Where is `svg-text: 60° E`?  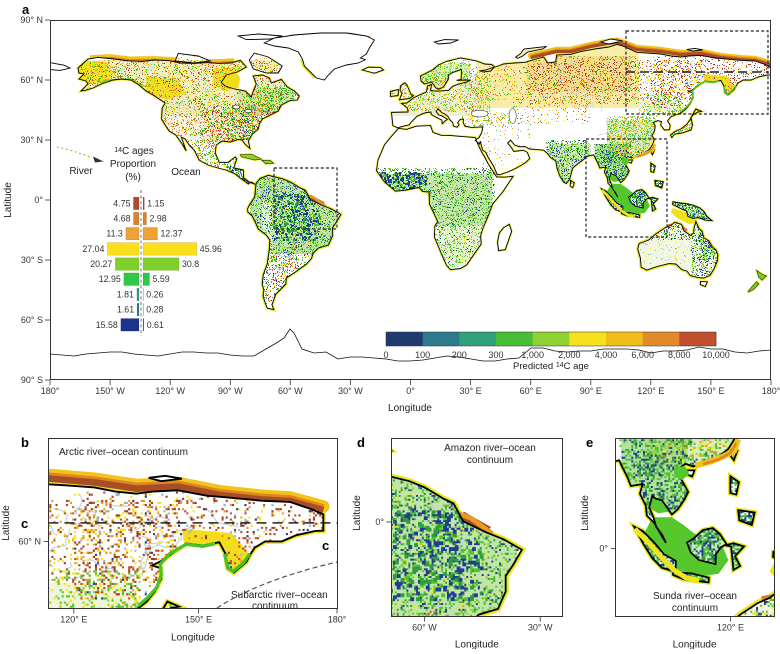
svg-text: 60° E is located at coordinates (531, 391).